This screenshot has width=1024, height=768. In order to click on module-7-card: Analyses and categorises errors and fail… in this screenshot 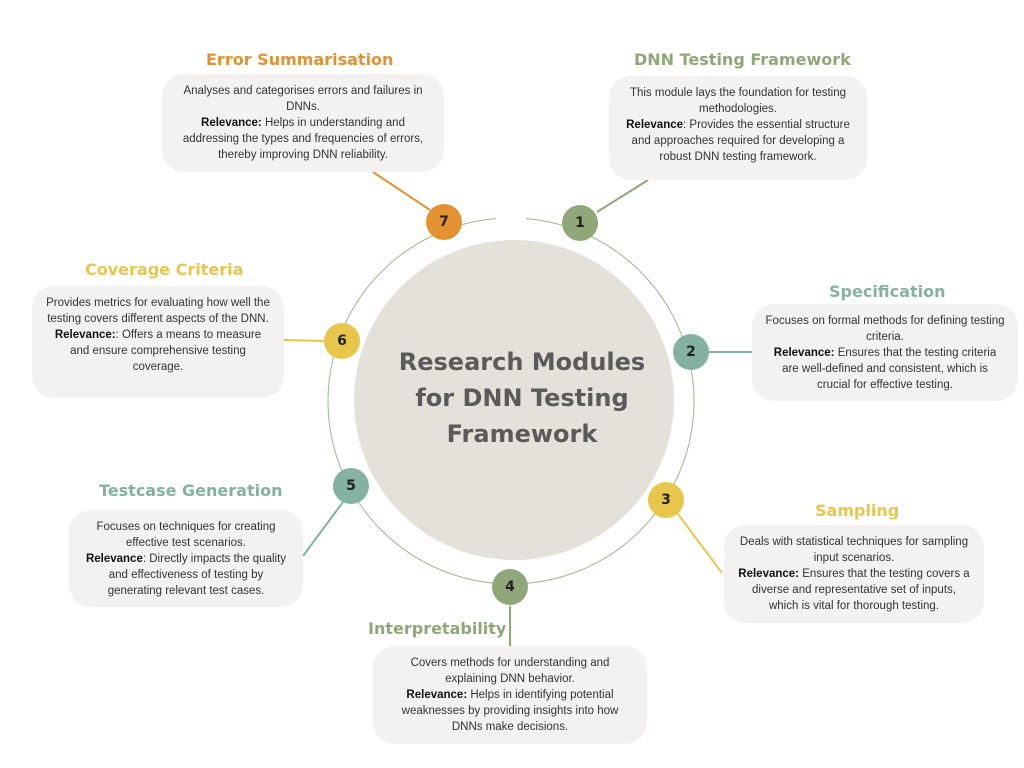, I will do `click(303, 123)`.